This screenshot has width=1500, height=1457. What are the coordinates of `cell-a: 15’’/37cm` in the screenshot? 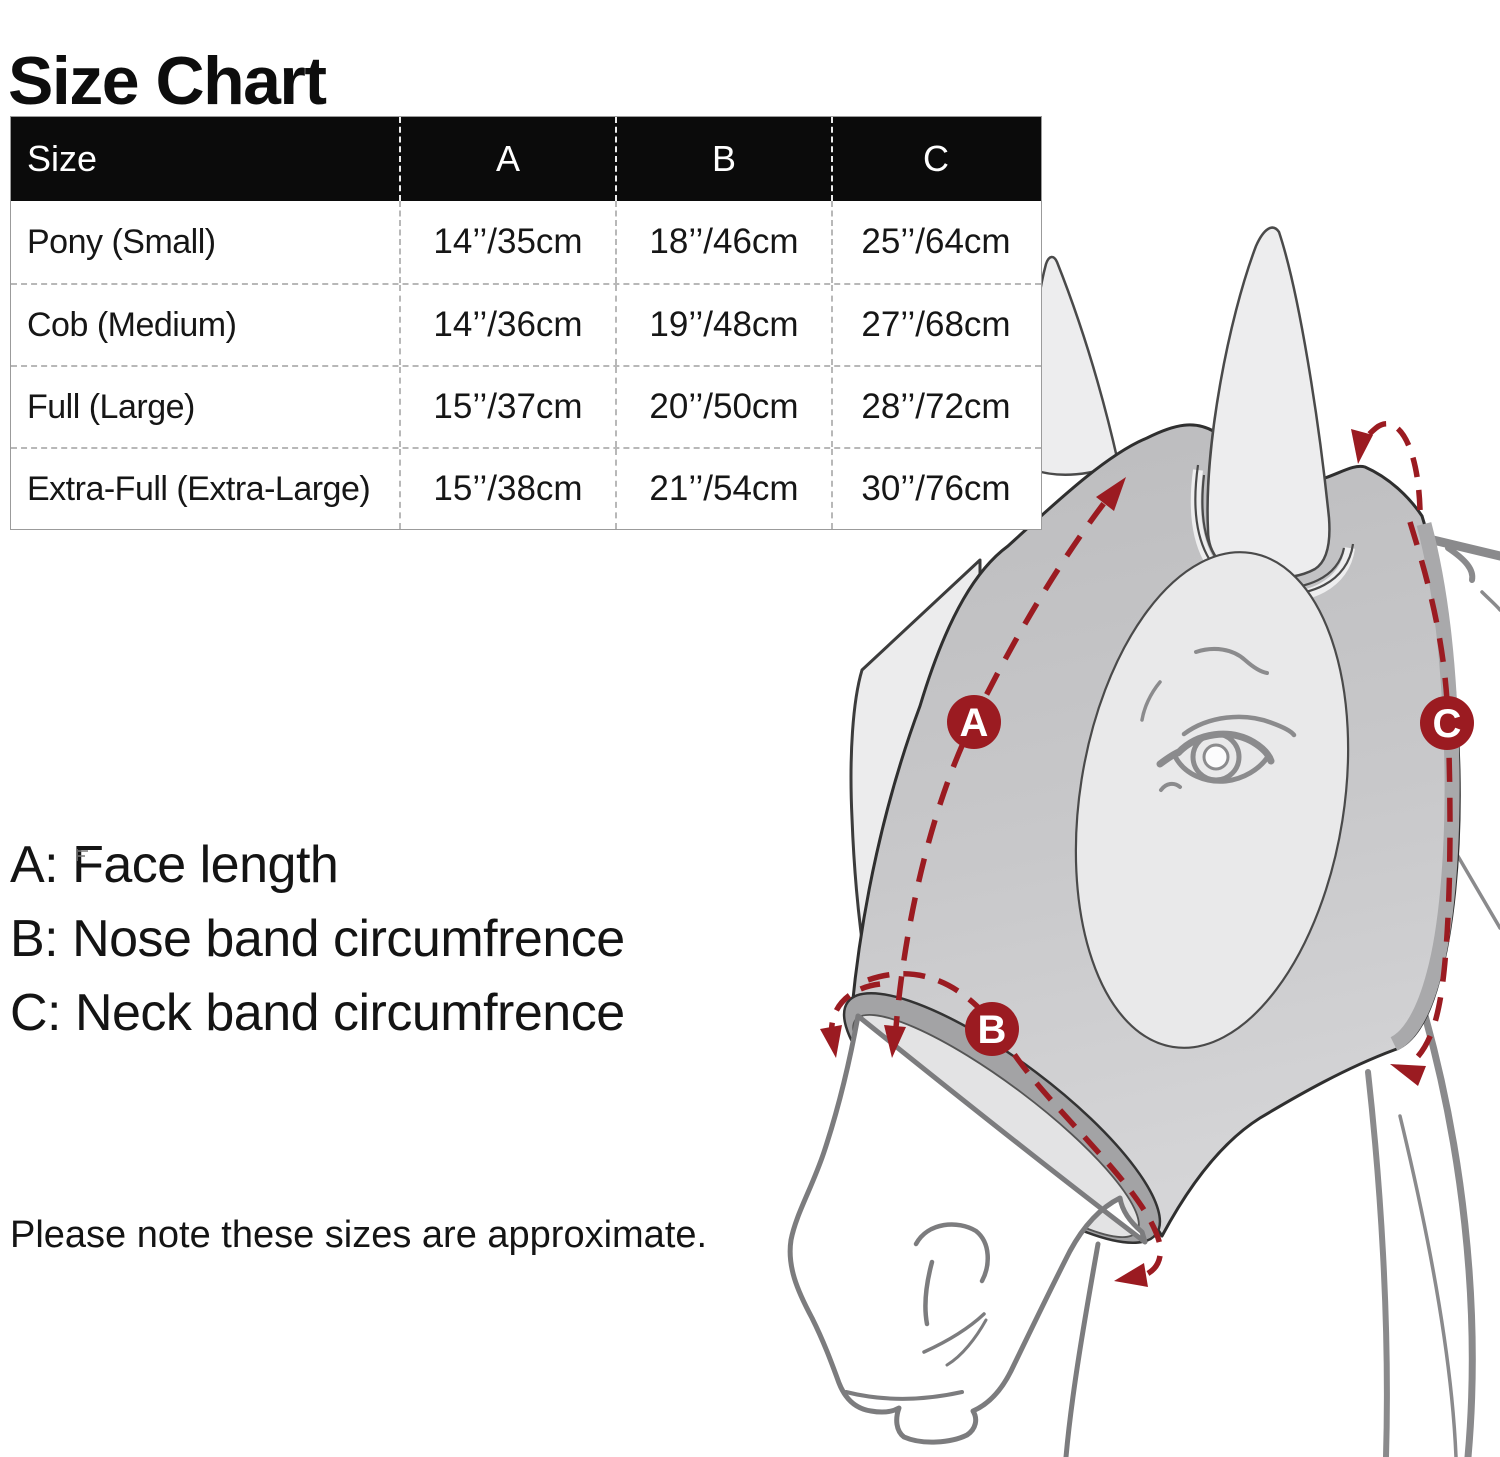 It's located at (507, 407).